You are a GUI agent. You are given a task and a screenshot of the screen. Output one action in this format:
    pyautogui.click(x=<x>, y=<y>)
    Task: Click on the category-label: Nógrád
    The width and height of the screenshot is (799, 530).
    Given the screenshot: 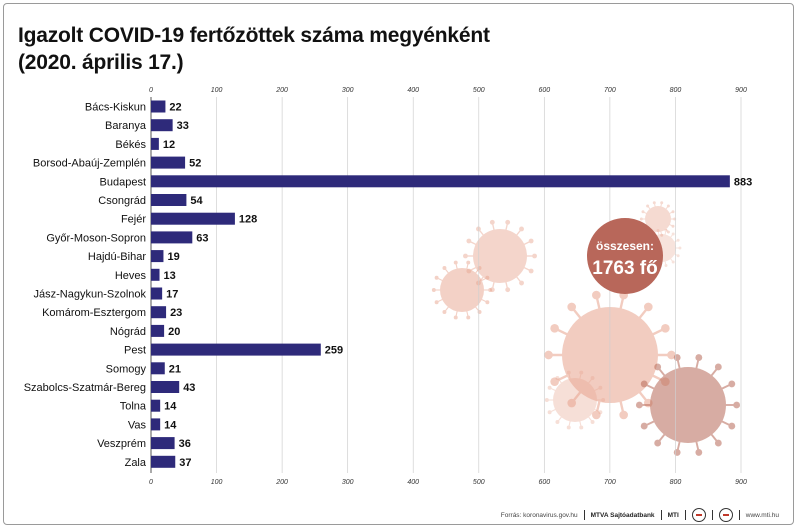 What is the action you would take?
    pyautogui.click(x=128, y=332)
    